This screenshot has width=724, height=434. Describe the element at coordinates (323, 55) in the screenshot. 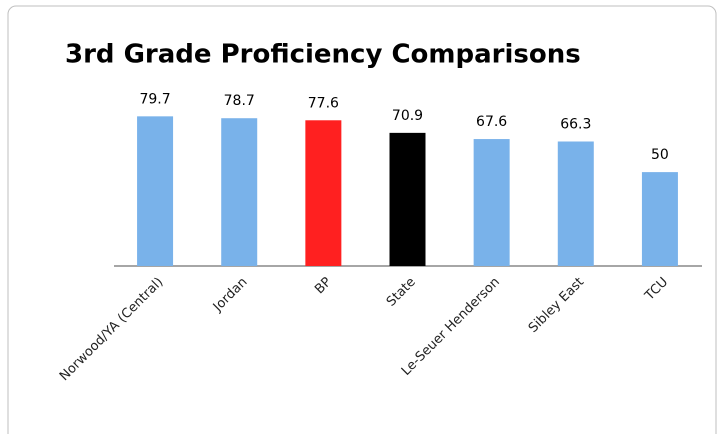

I see `chart-title: 3rd Grade Proficiency Comparisons` at that location.